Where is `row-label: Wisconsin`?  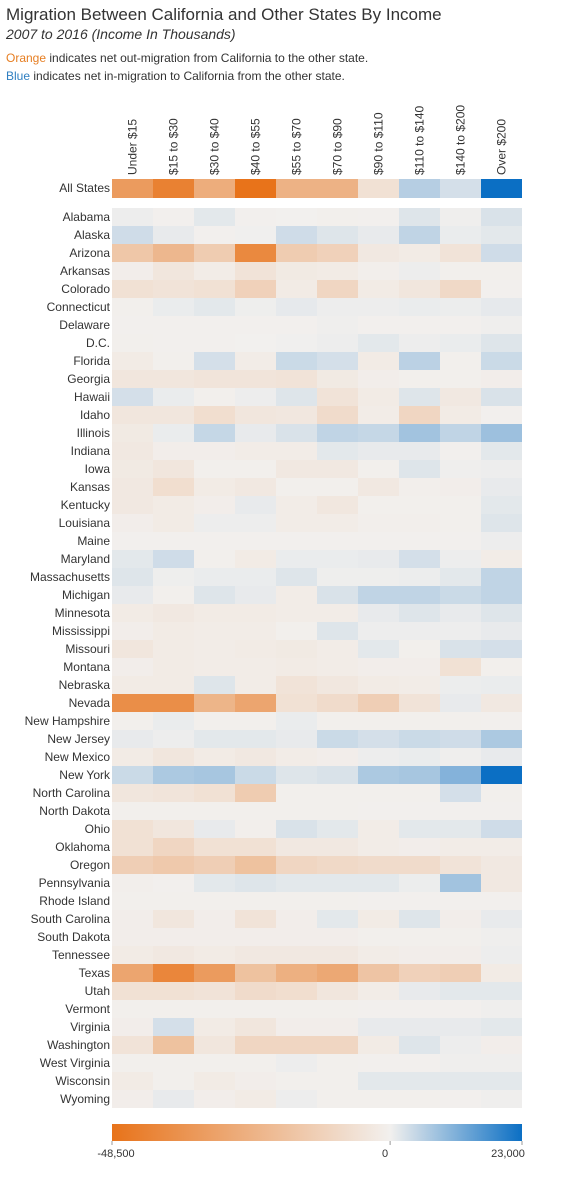
row-label: Wisconsin is located at coordinates (82, 1081).